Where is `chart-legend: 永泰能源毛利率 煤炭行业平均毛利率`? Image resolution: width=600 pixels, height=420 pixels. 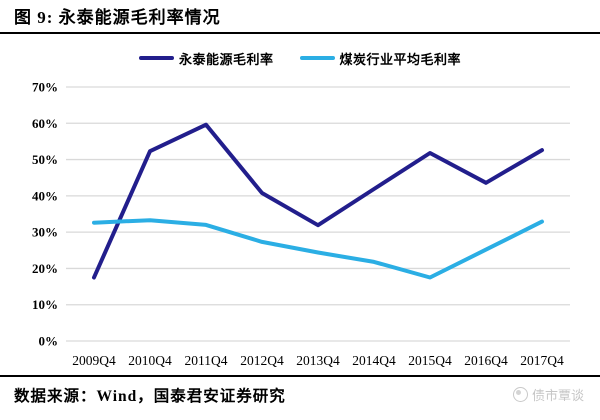 chart-legend: 永泰能源毛利率 煤炭行业平均毛利率 is located at coordinates (300, 58).